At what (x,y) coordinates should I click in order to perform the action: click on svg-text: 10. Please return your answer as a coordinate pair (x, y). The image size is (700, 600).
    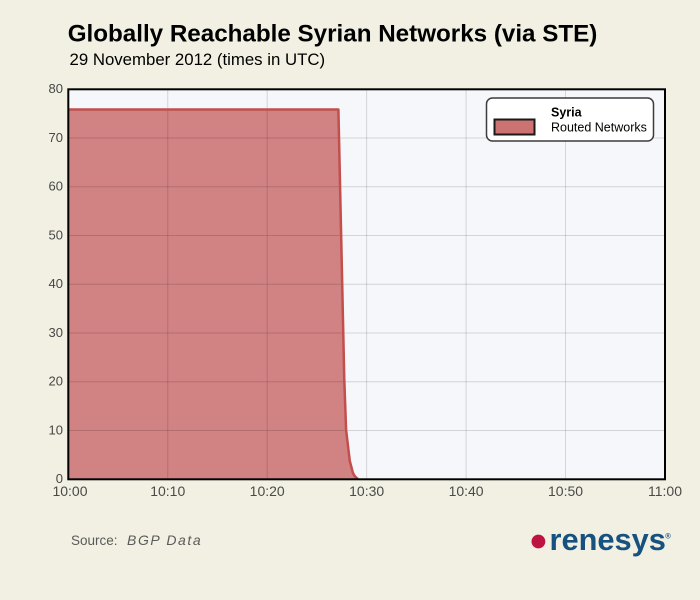
    Looking at the image, I should click on (56, 429).